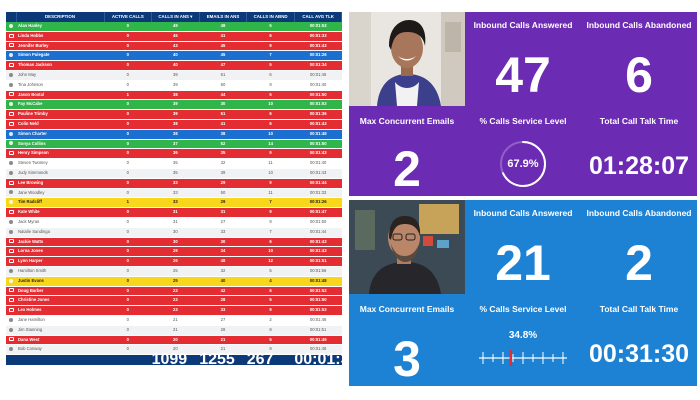  Describe the element at coordinates (318, 27) in the screenshot. I see `call-avg-tlk-cell: 00:01:53` at that location.